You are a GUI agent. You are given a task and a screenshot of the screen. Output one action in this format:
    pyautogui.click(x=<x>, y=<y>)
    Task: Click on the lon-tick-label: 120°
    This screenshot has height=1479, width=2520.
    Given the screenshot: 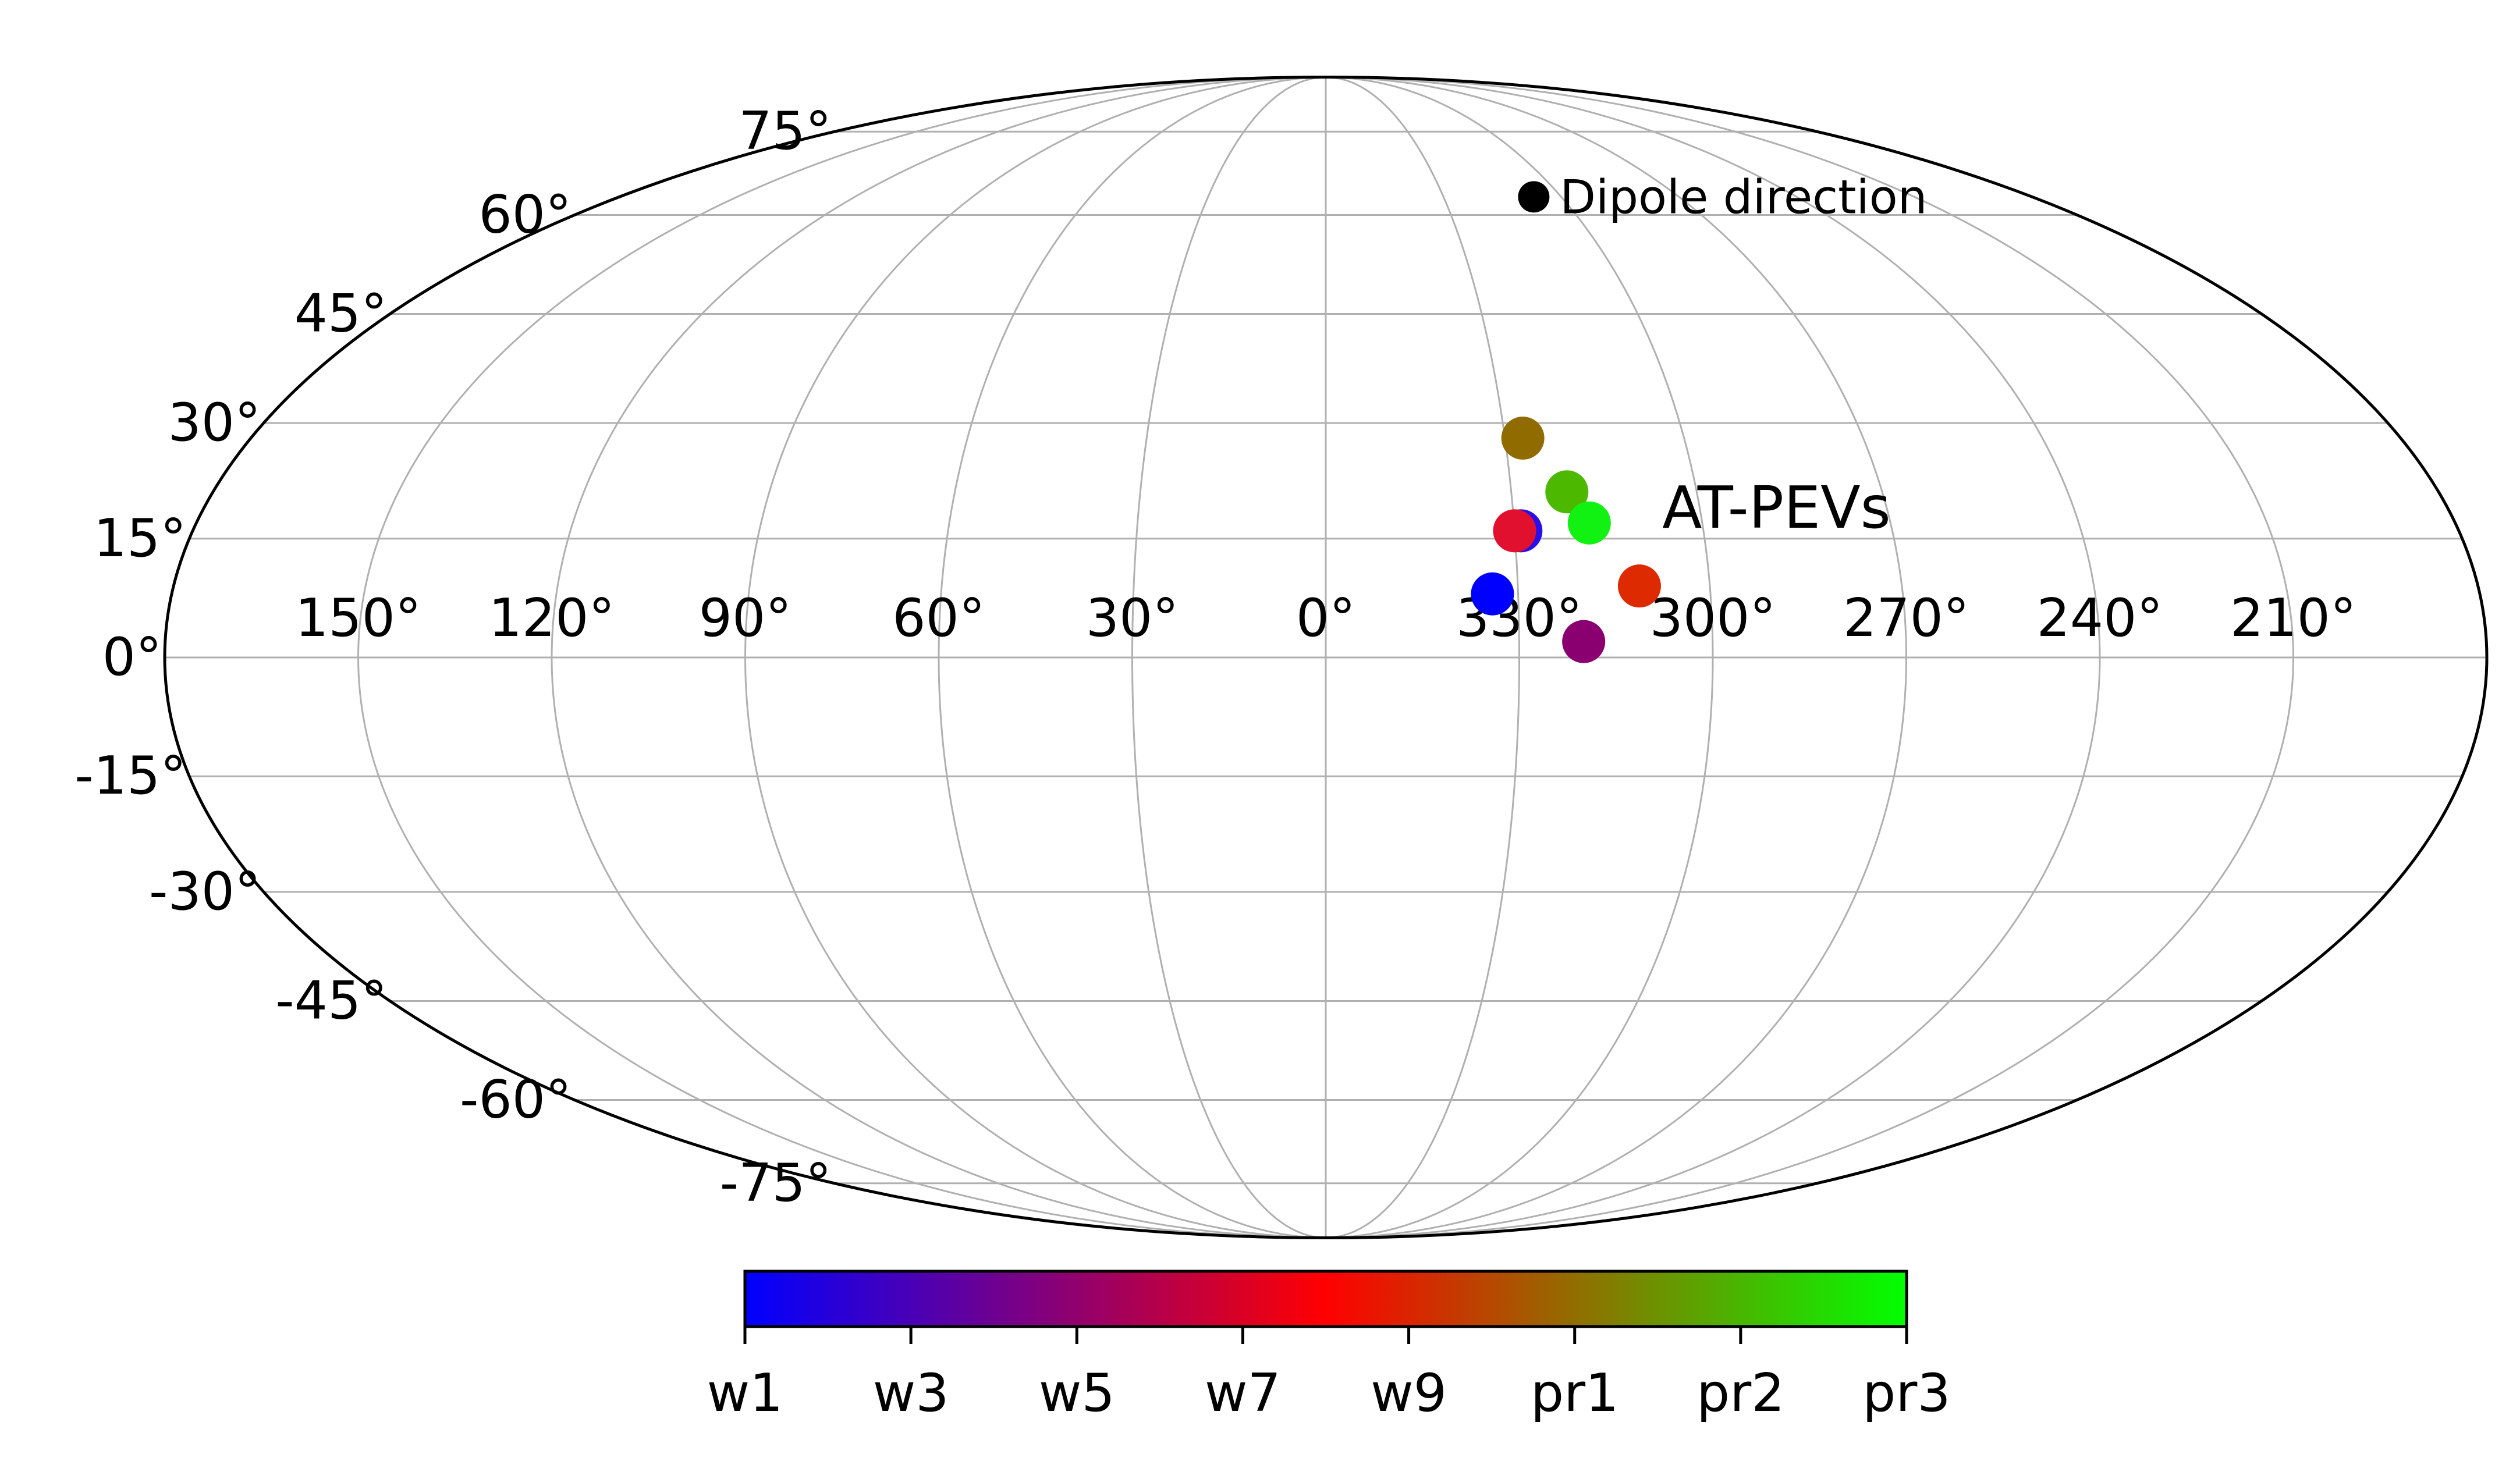 What is the action you would take?
    pyautogui.click(x=552, y=618)
    